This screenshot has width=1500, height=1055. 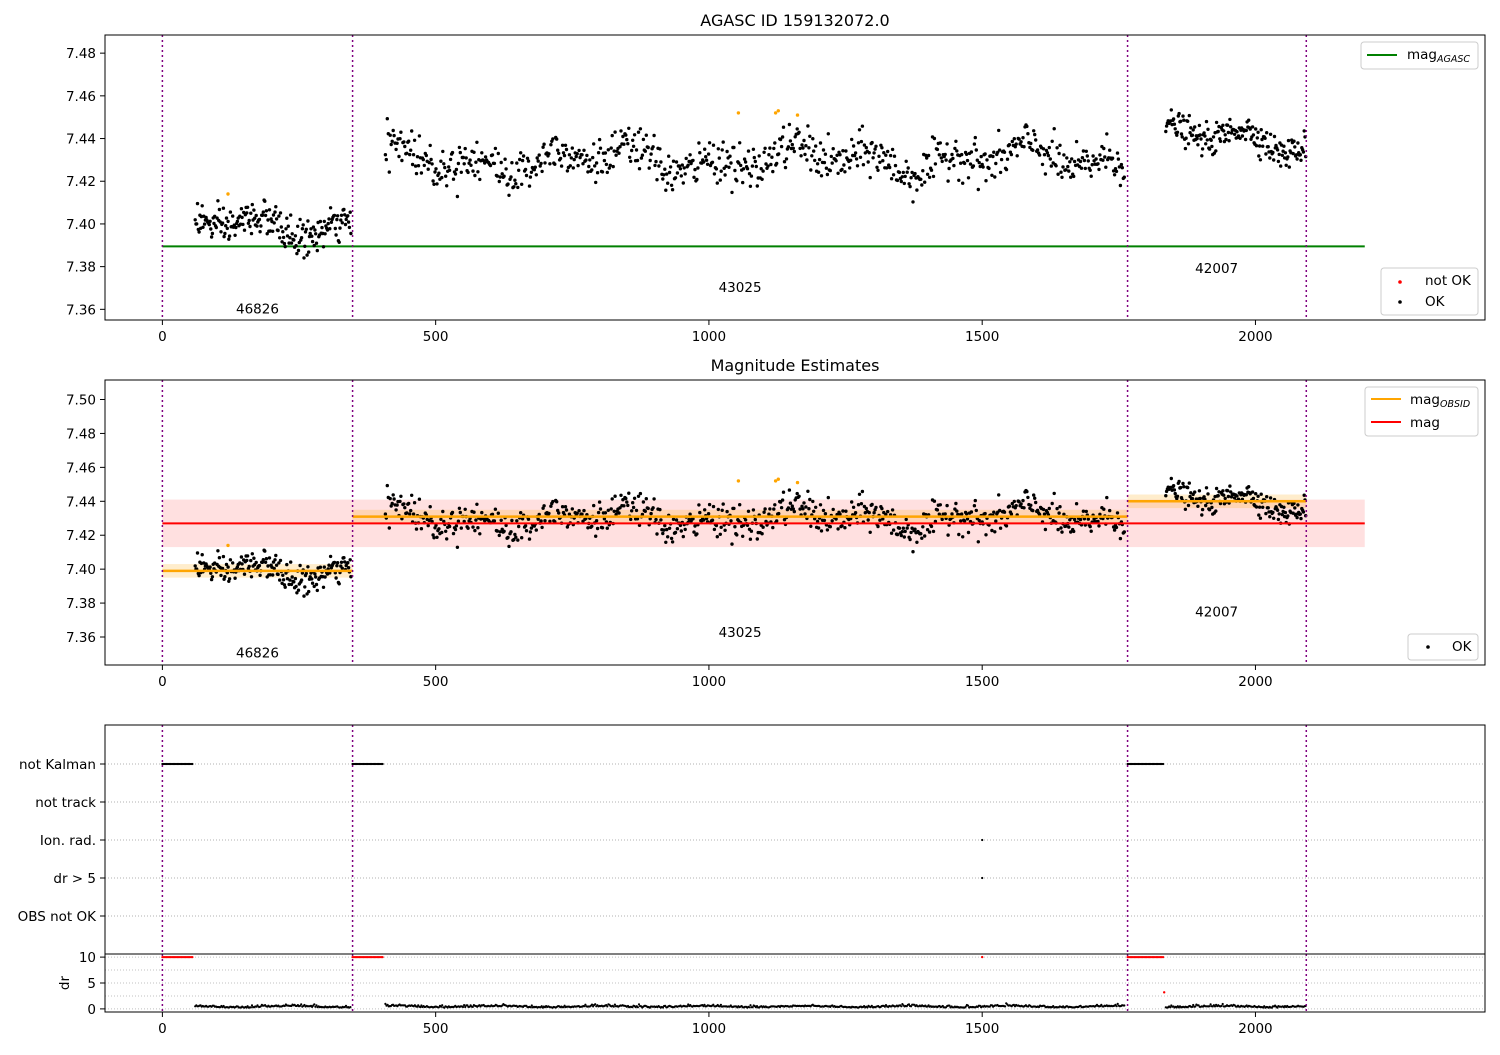 What do you see at coordinates (91, 1010) in the screenshot?
I see `y-tick-label: 0` at bounding box center [91, 1010].